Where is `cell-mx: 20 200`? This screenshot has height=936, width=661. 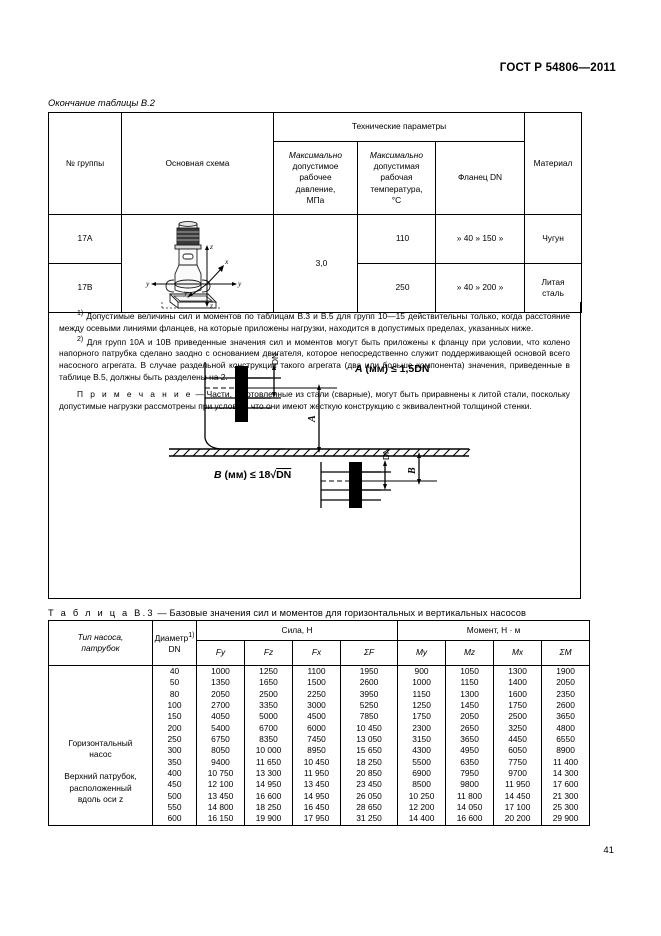
cell-mx: 20 200 is located at coordinates (518, 819).